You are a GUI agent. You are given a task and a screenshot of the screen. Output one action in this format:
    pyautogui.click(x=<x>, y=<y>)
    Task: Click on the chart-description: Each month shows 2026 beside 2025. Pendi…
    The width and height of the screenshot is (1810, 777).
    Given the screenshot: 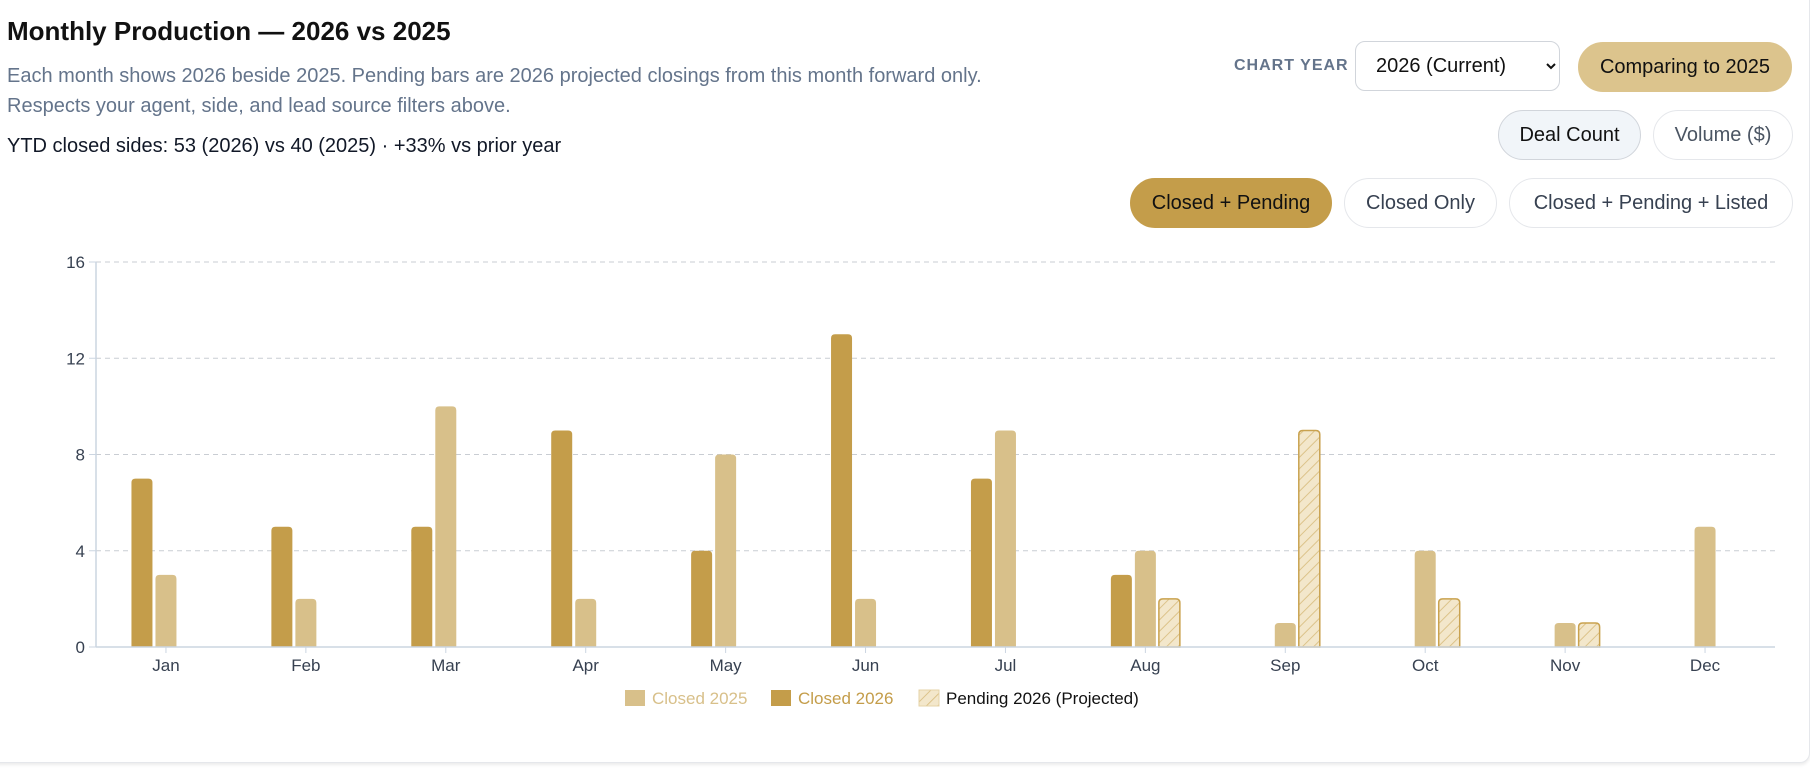 What is the action you would take?
    pyautogui.click(x=494, y=91)
    